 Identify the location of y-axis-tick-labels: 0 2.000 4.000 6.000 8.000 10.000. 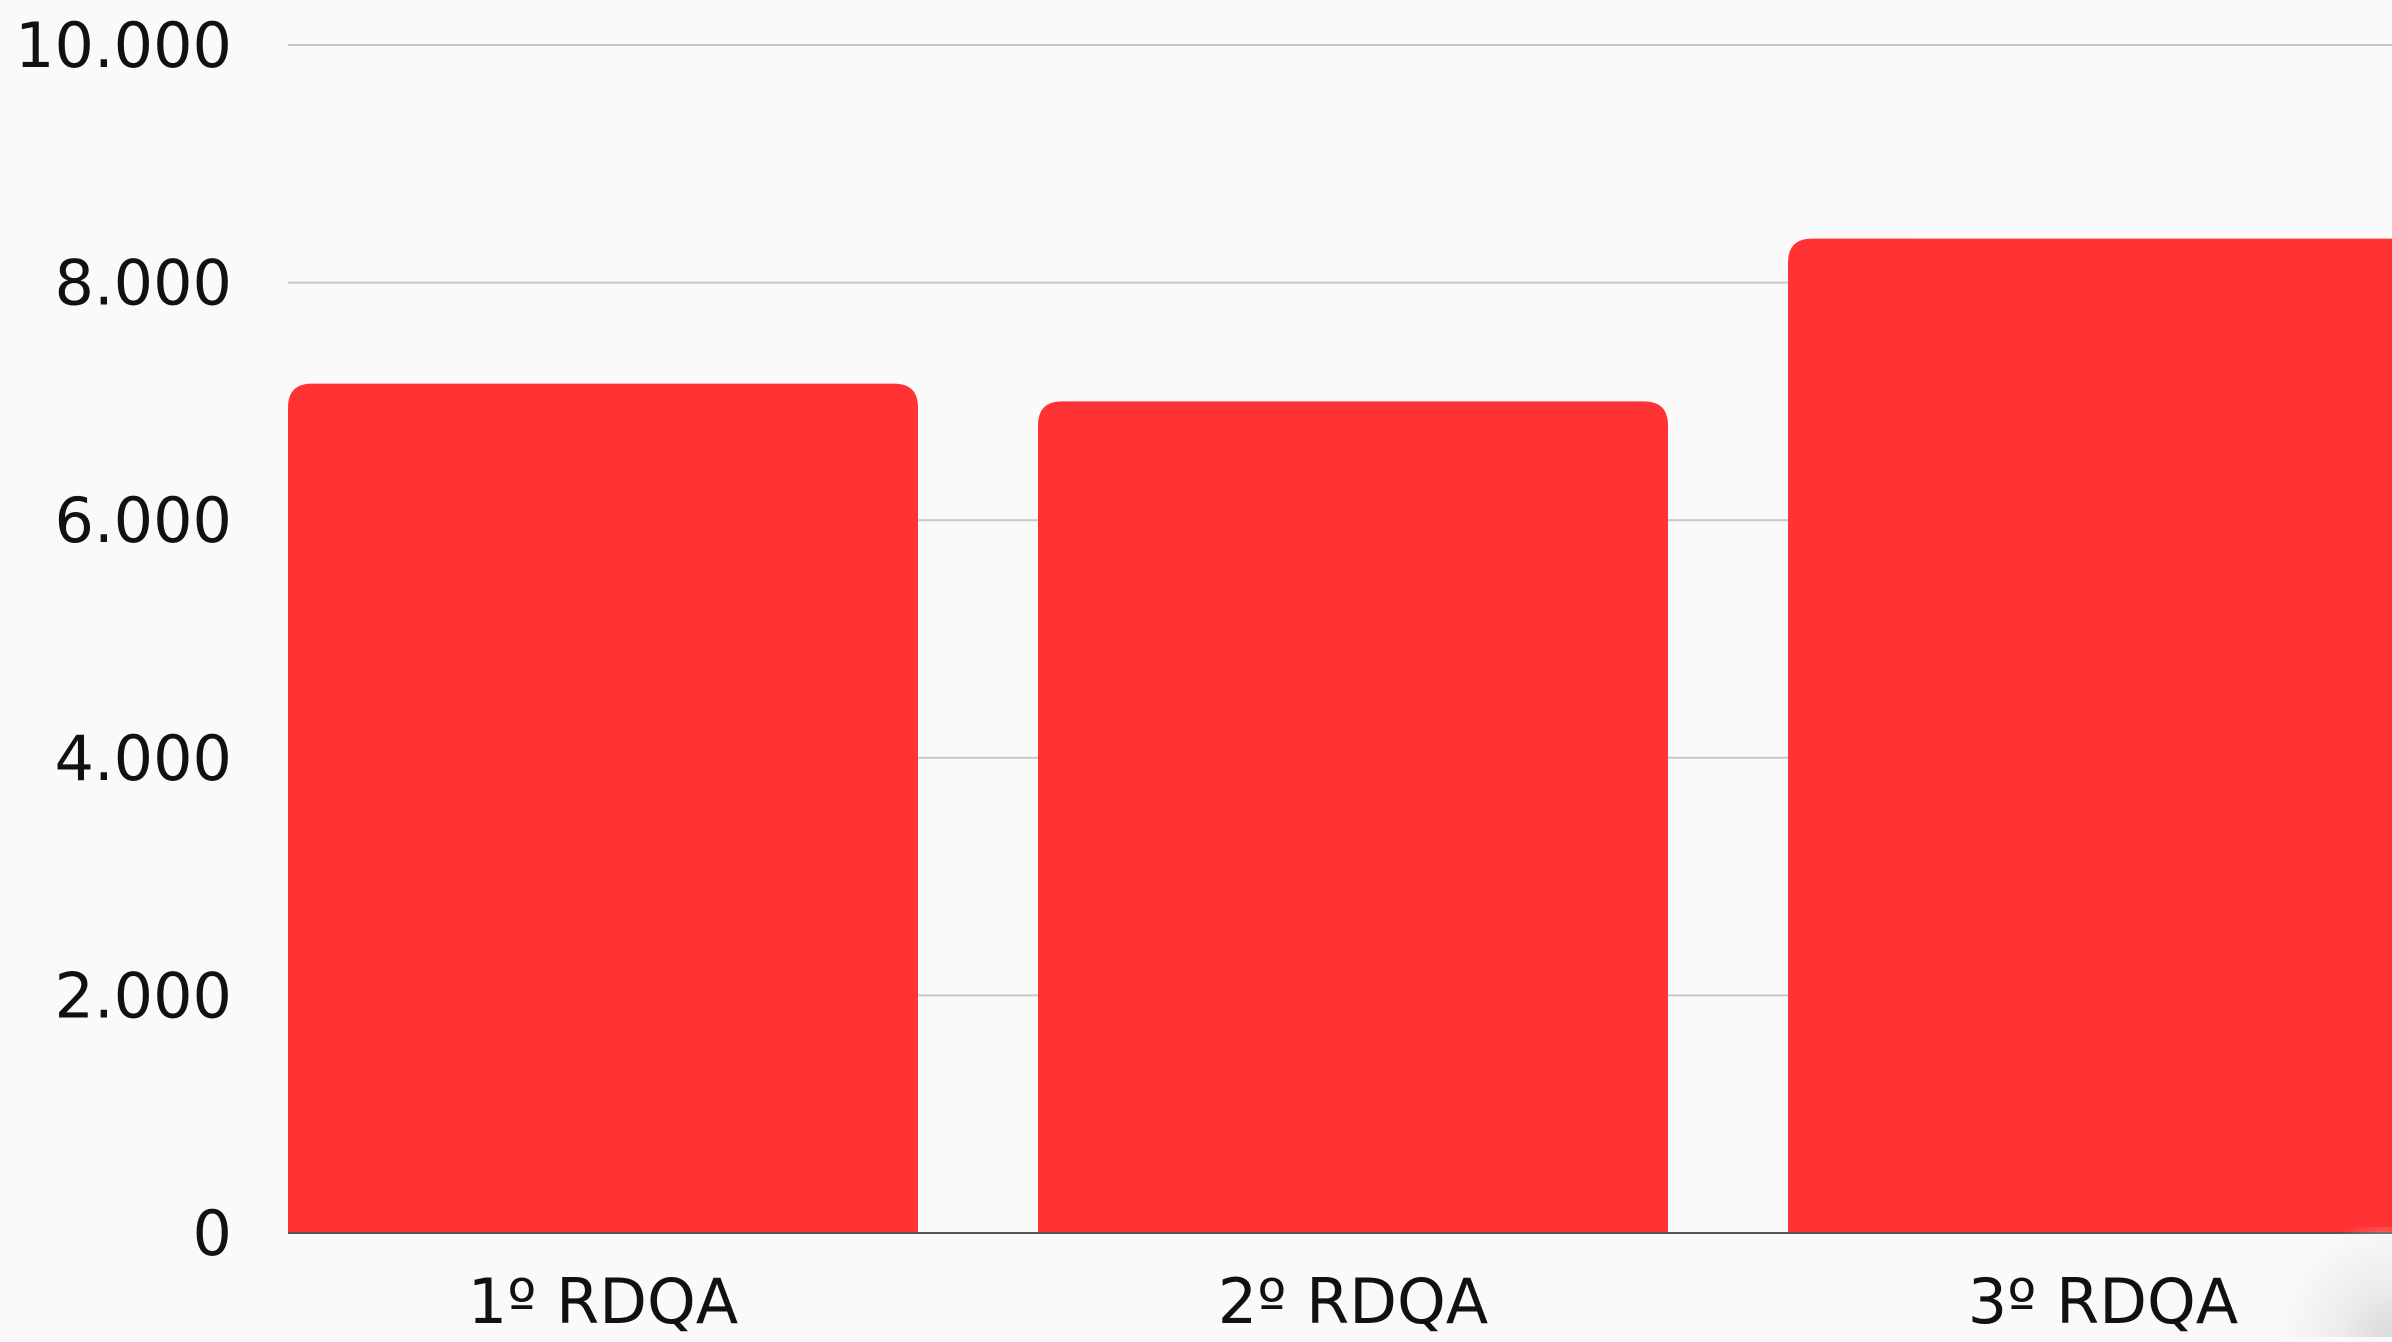
(123, 639).